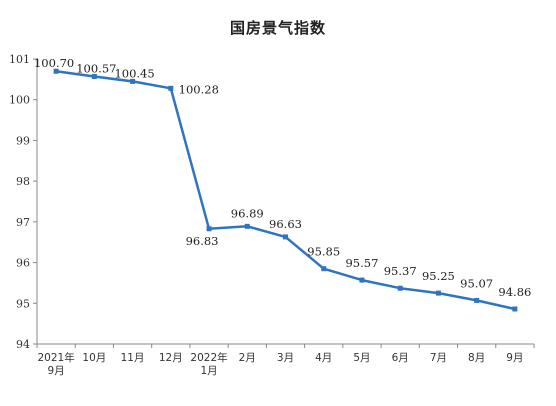  What do you see at coordinates (23, 303) in the screenshot?
I see `y-tick-label: 95` at bounding box center [23, 303].